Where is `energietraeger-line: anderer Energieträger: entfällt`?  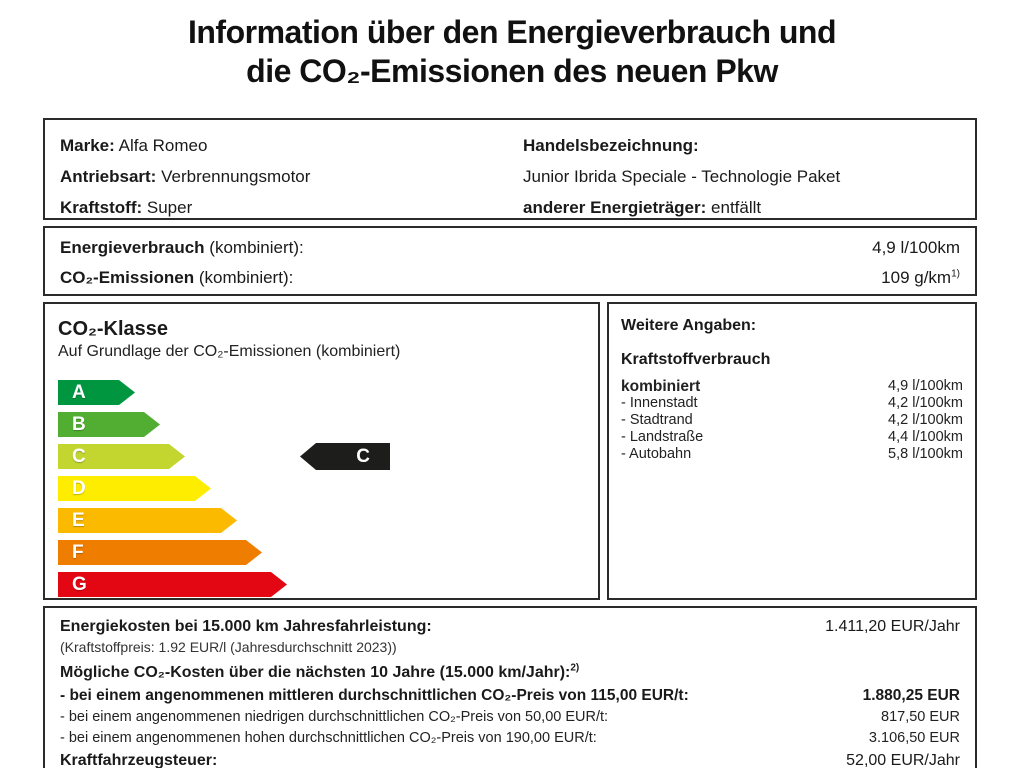 energietraeger-line: anderer Energieträger: entfällt is located at coordinates (681, 207).